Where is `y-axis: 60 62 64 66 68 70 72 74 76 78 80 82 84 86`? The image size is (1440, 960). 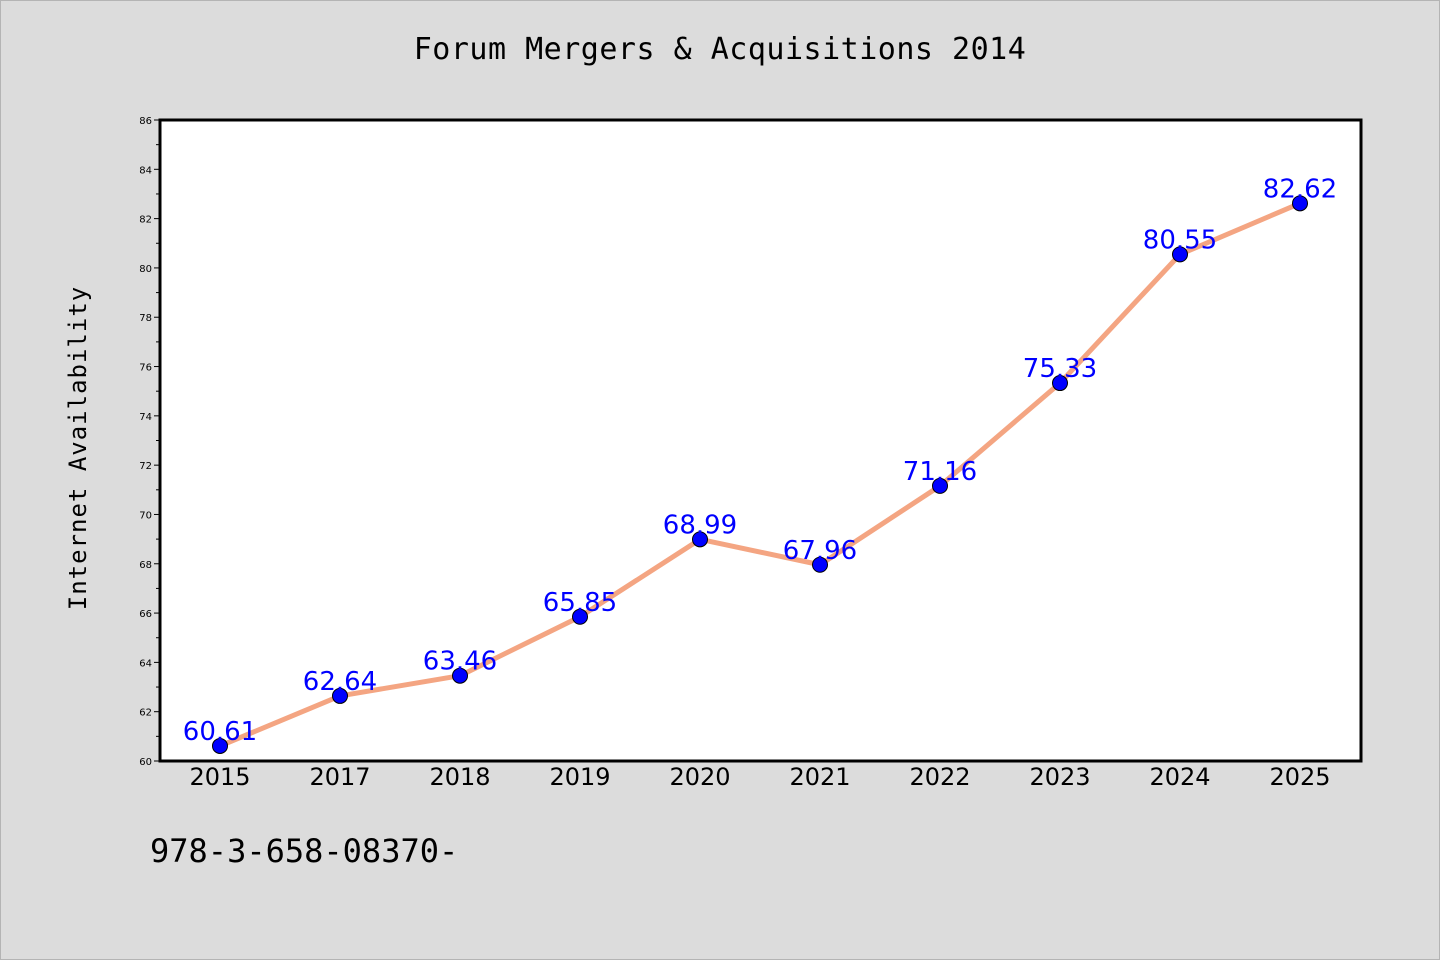
y-axis: 60 62 64 66 68 70 72 74 76 78 80 82 84 86 is located at coordinates (149, 442).